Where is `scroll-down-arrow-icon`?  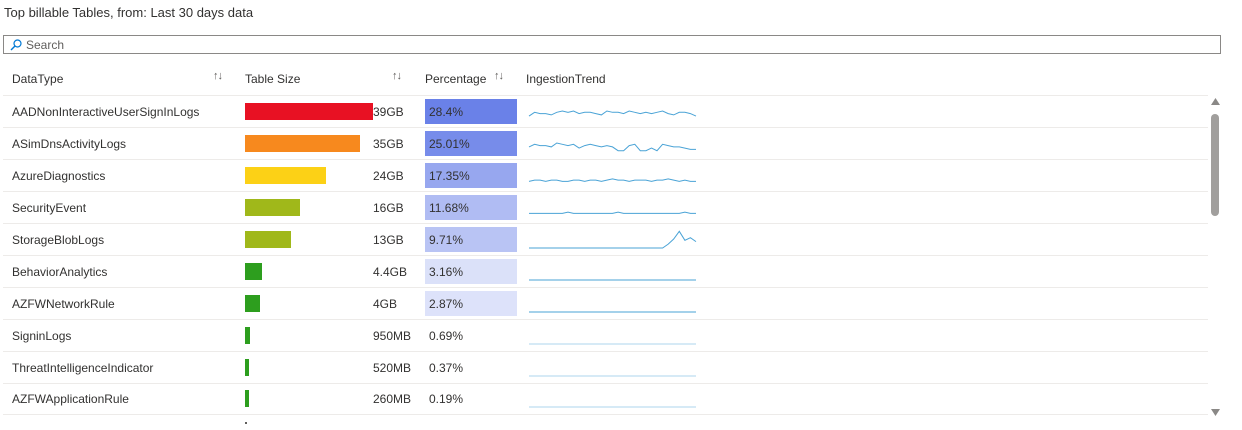
scroll-down-arrow-icon is located at coordinates (1215, 412).